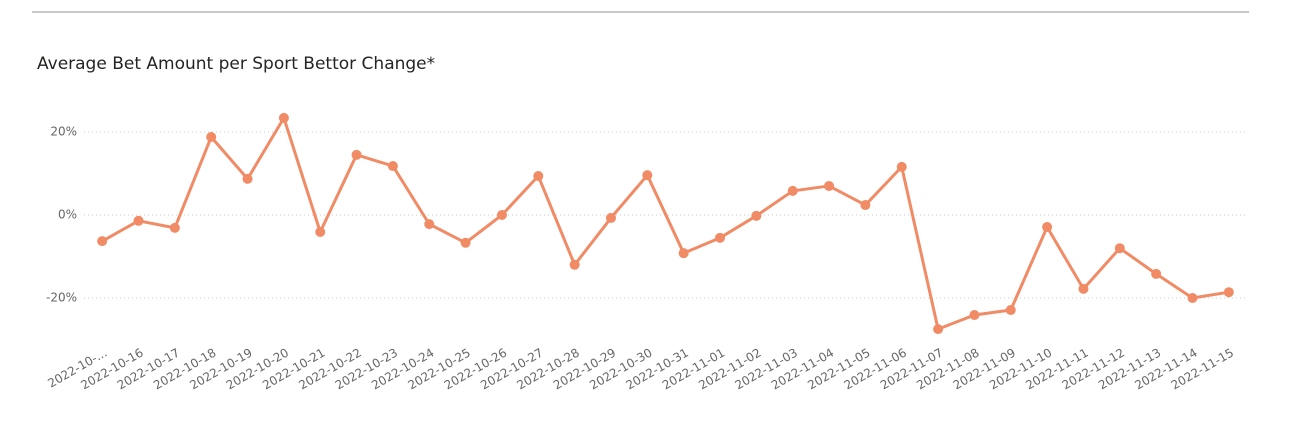 This screenshot has height=428, width=1298. What do you see at coordinates (63, 132) in the screenshot?
I see `y-tick-label: 20%` at bounding box center [63, 132].